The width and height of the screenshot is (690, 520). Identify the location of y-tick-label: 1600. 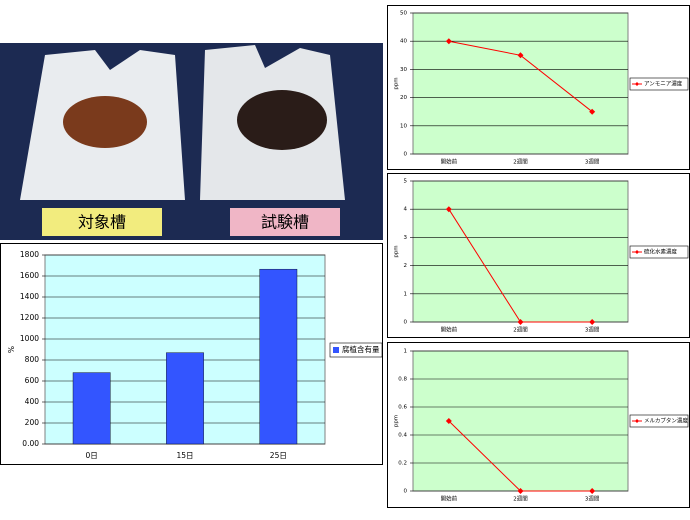
(29, 275).